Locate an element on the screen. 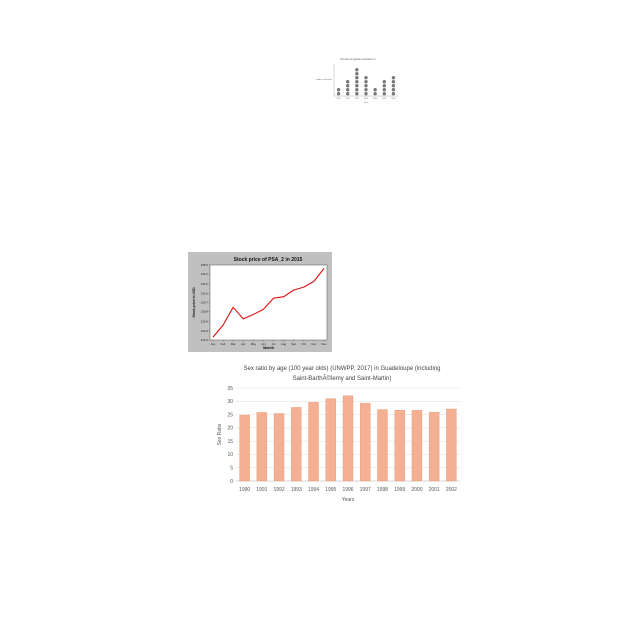 Image resolution: width=640 pixels, height=640 pixels. bar-chart-x-tick-label: 1991 is located at coordinates (261, 490).